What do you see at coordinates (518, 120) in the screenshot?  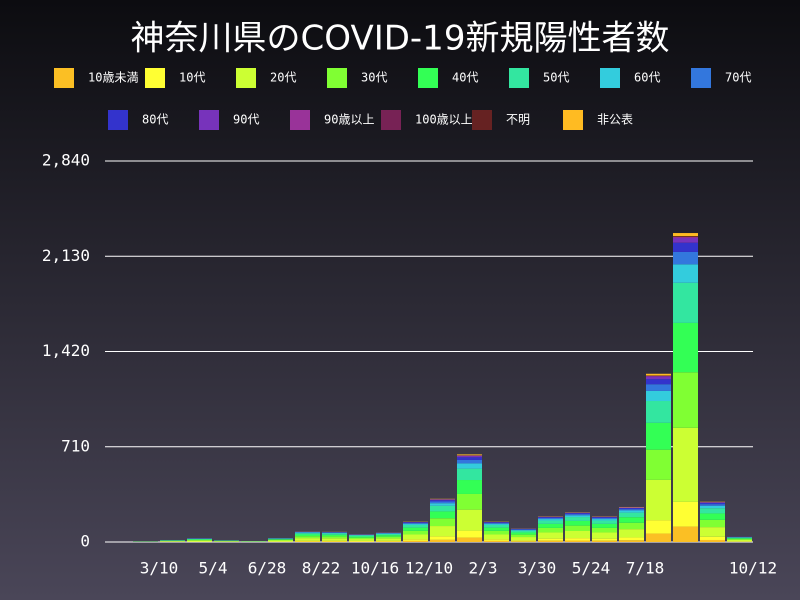 I see `legend-label: 不明` at bounding box center [518, 120].